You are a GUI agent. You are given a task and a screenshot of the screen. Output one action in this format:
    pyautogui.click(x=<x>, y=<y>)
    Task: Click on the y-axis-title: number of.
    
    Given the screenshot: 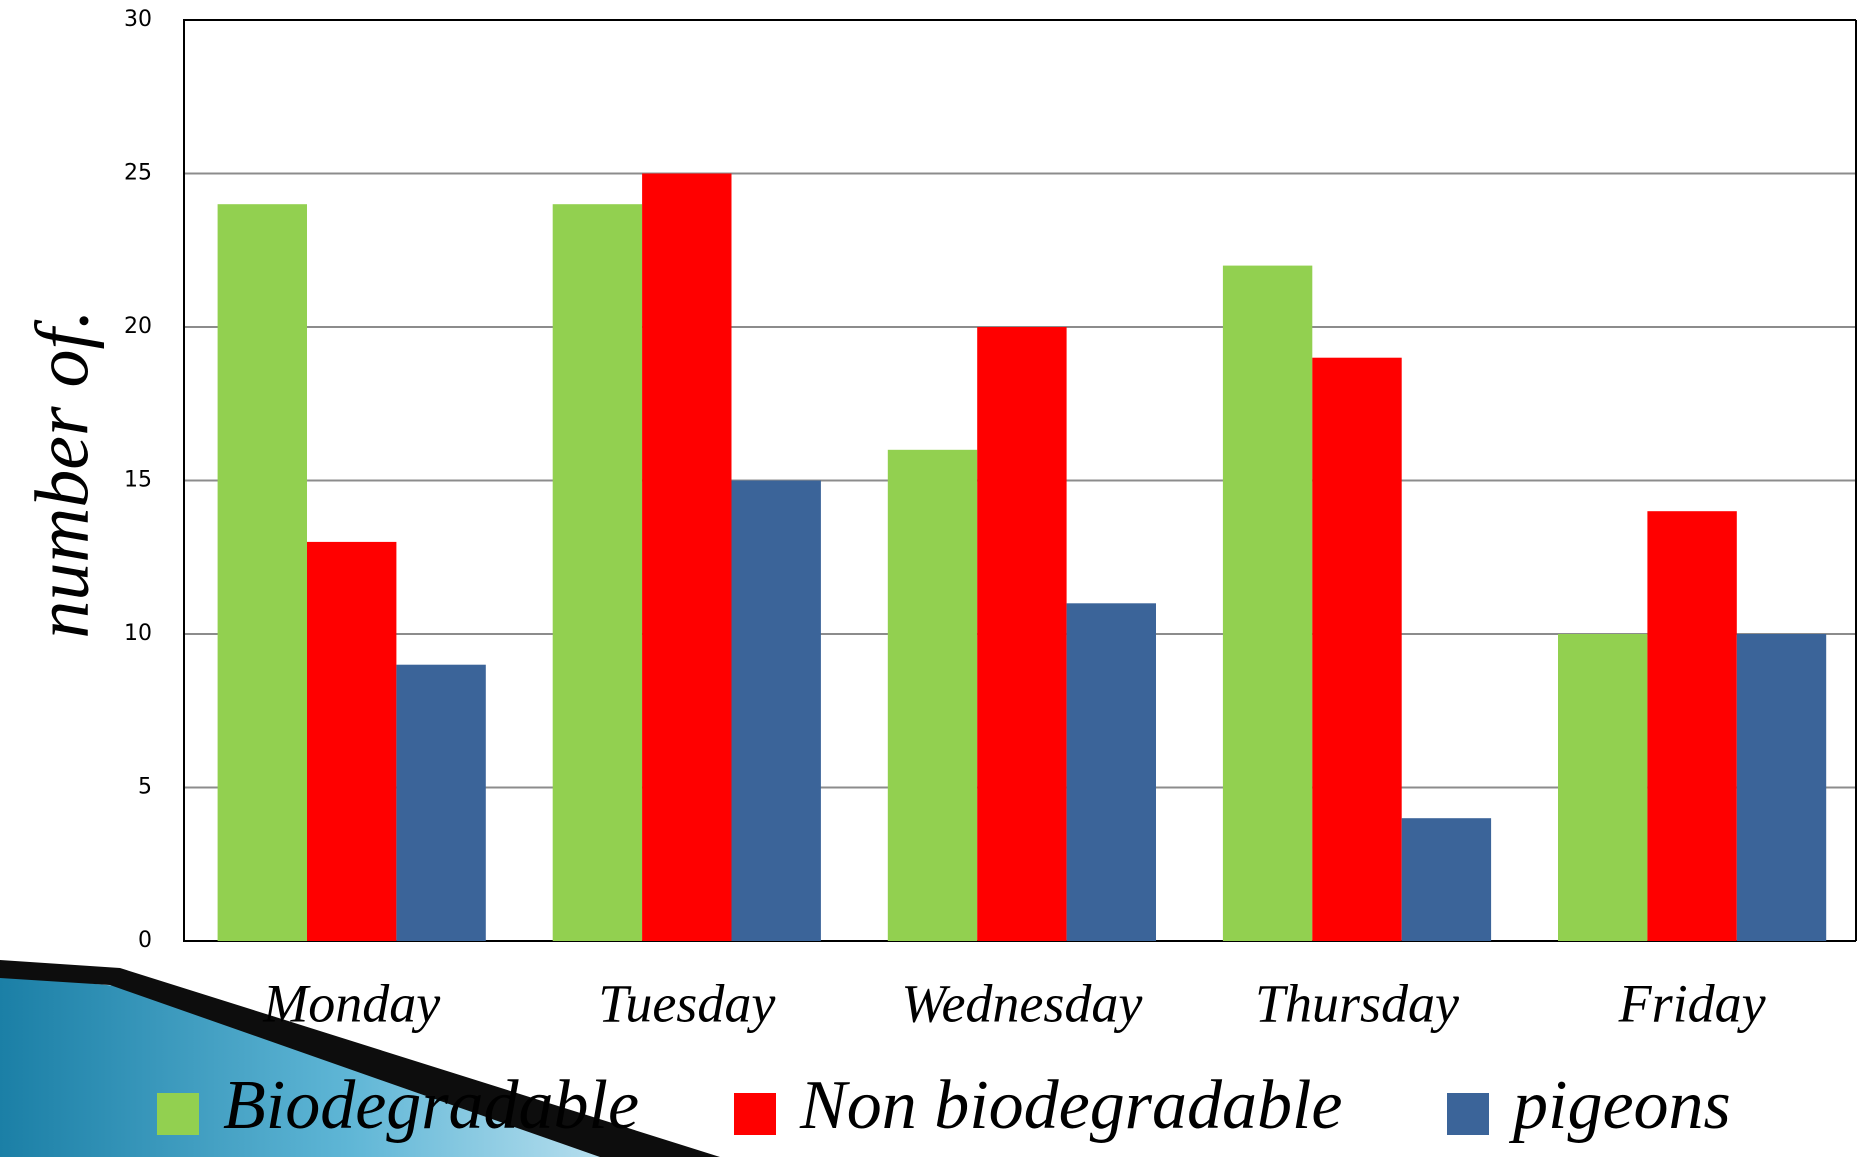 What is the action you would take?
    pyautogui.click(x=62, y=473)
    